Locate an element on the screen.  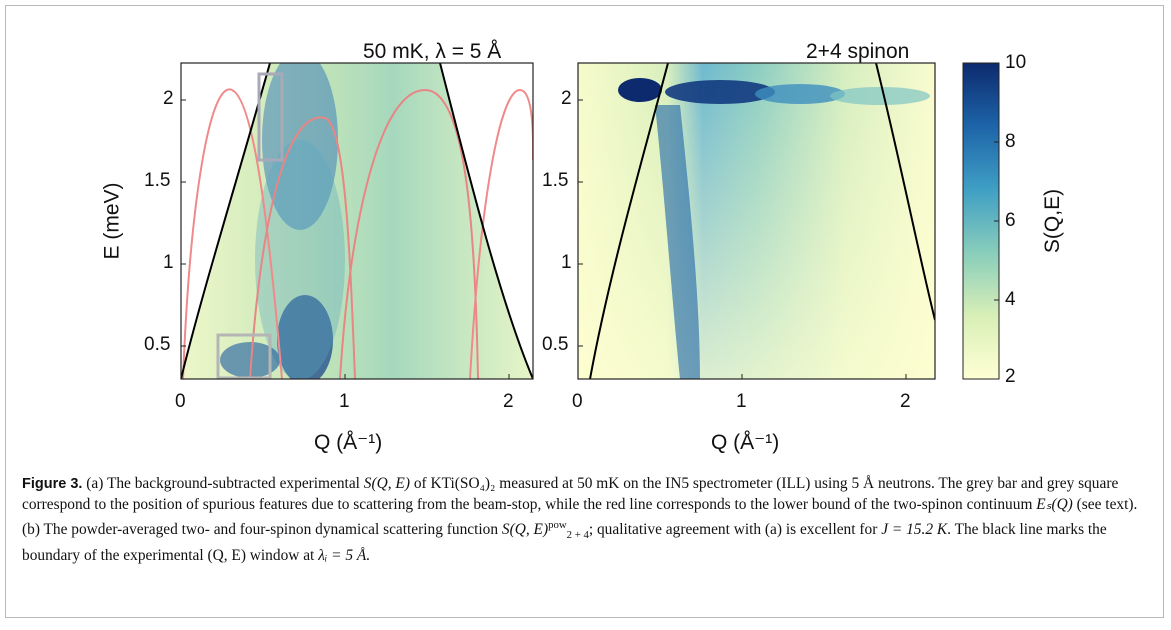
caption-math: J = 15.2 K is located at coordinates (914, 530).